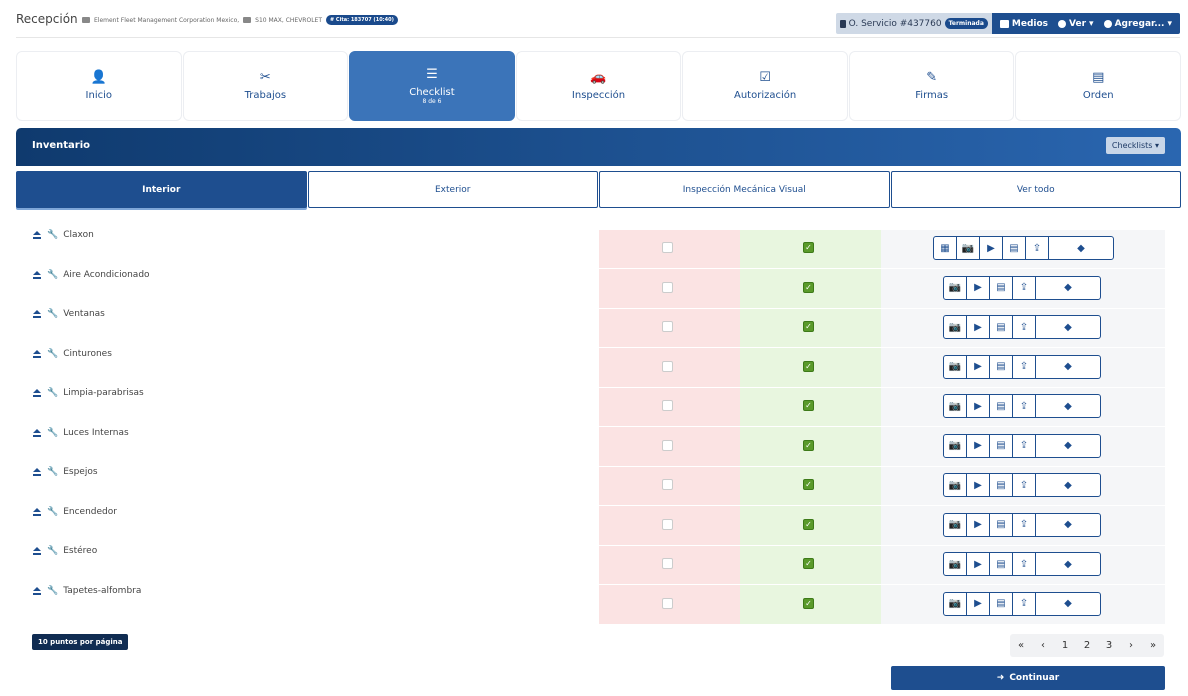 The height and width of the screenshot is (696, 1188). I want to click on page-2-button: 2, so click(1087, 645).